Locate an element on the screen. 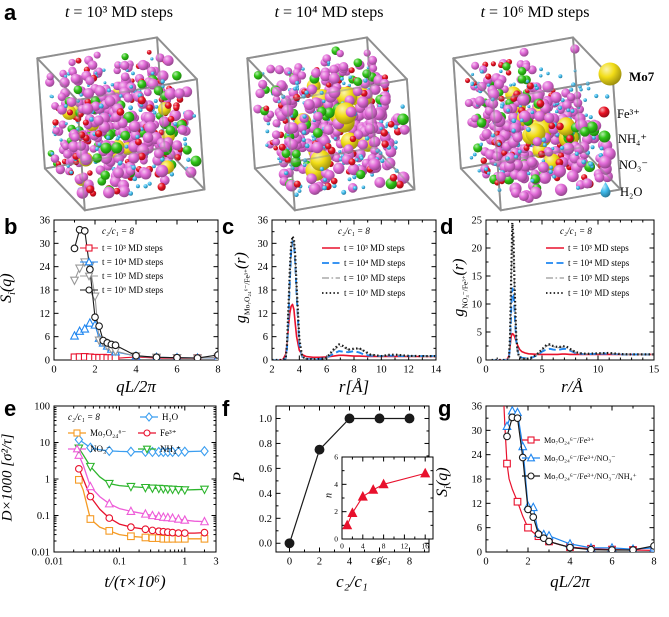 The width and height of the screenshot is (669, 617). legend-item-nh4: NH₄⁺ is located at coordinates (633, 139).